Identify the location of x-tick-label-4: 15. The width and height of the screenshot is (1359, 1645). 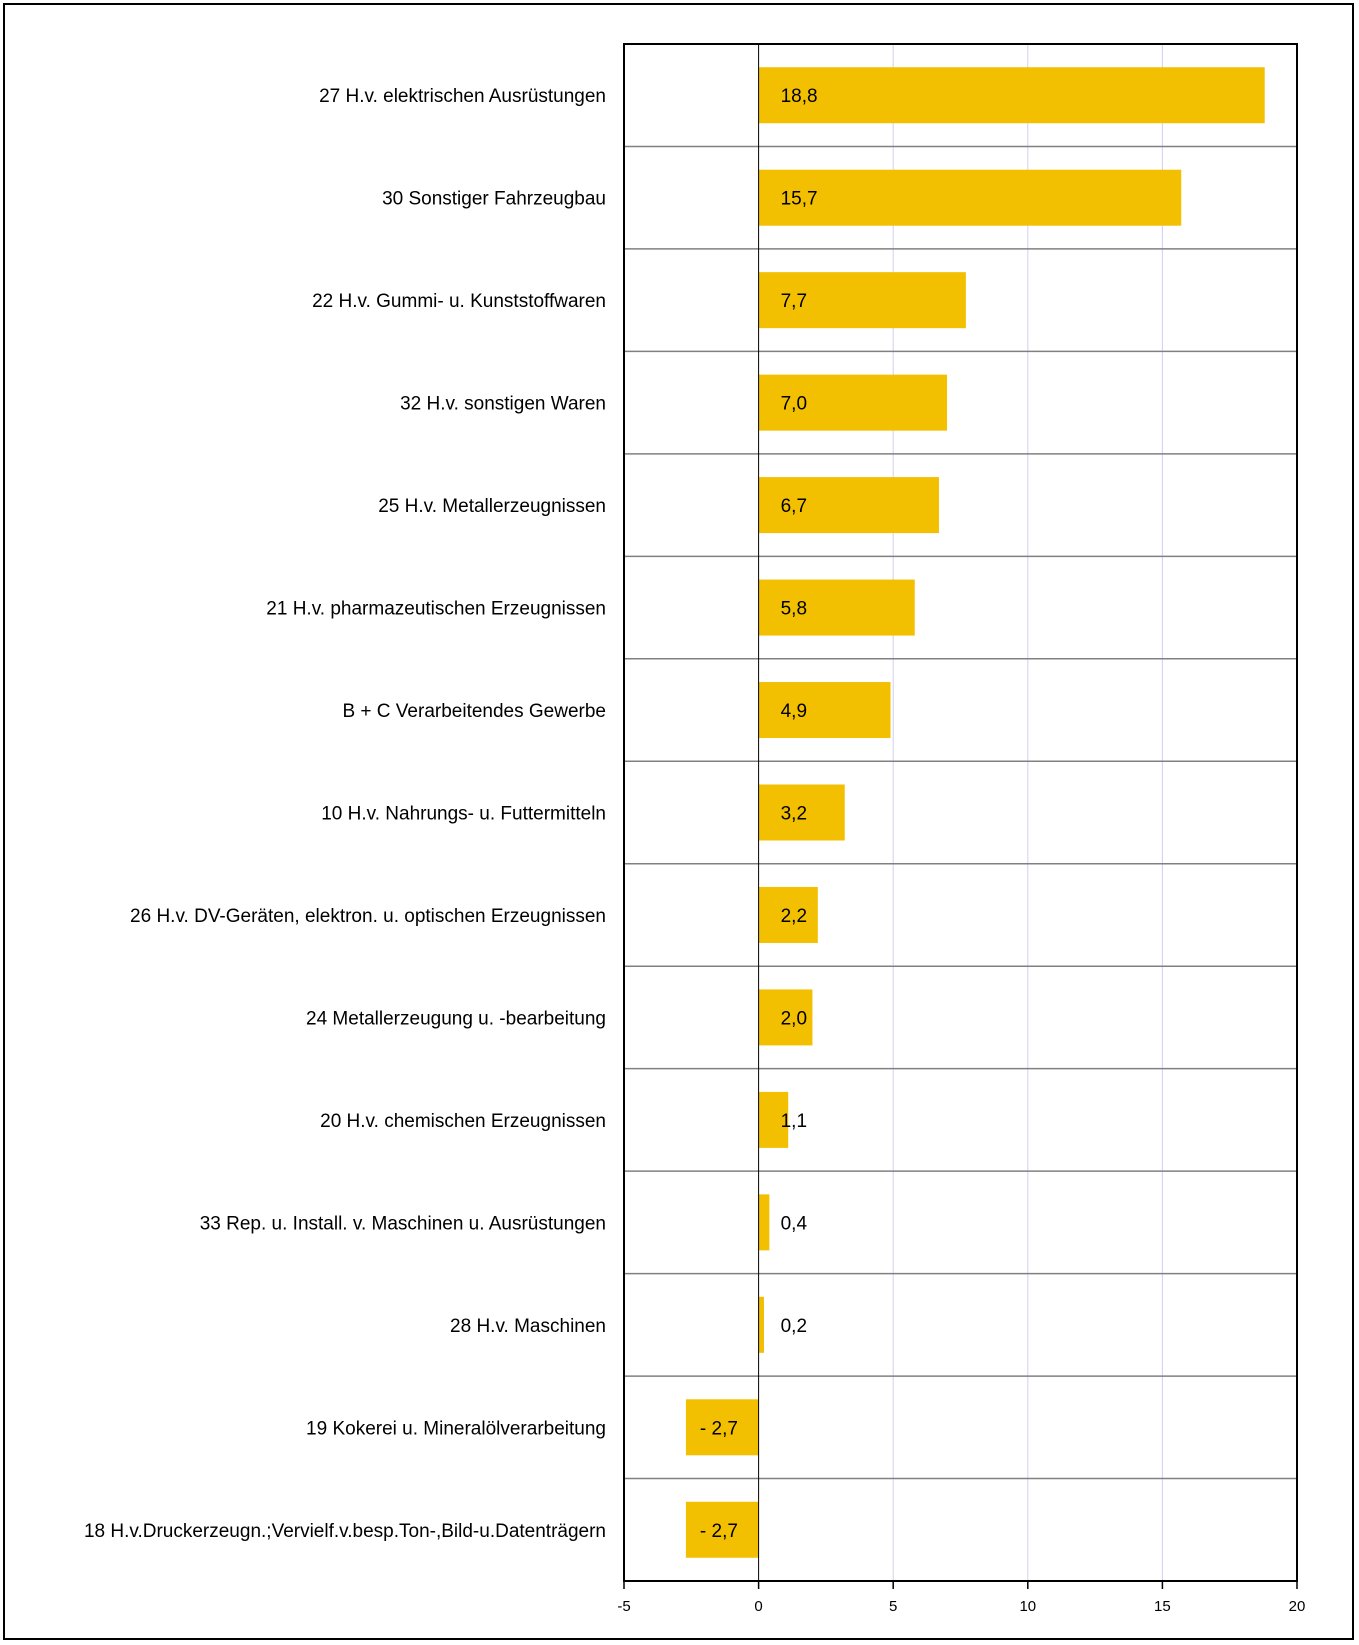
(1162, 1606).